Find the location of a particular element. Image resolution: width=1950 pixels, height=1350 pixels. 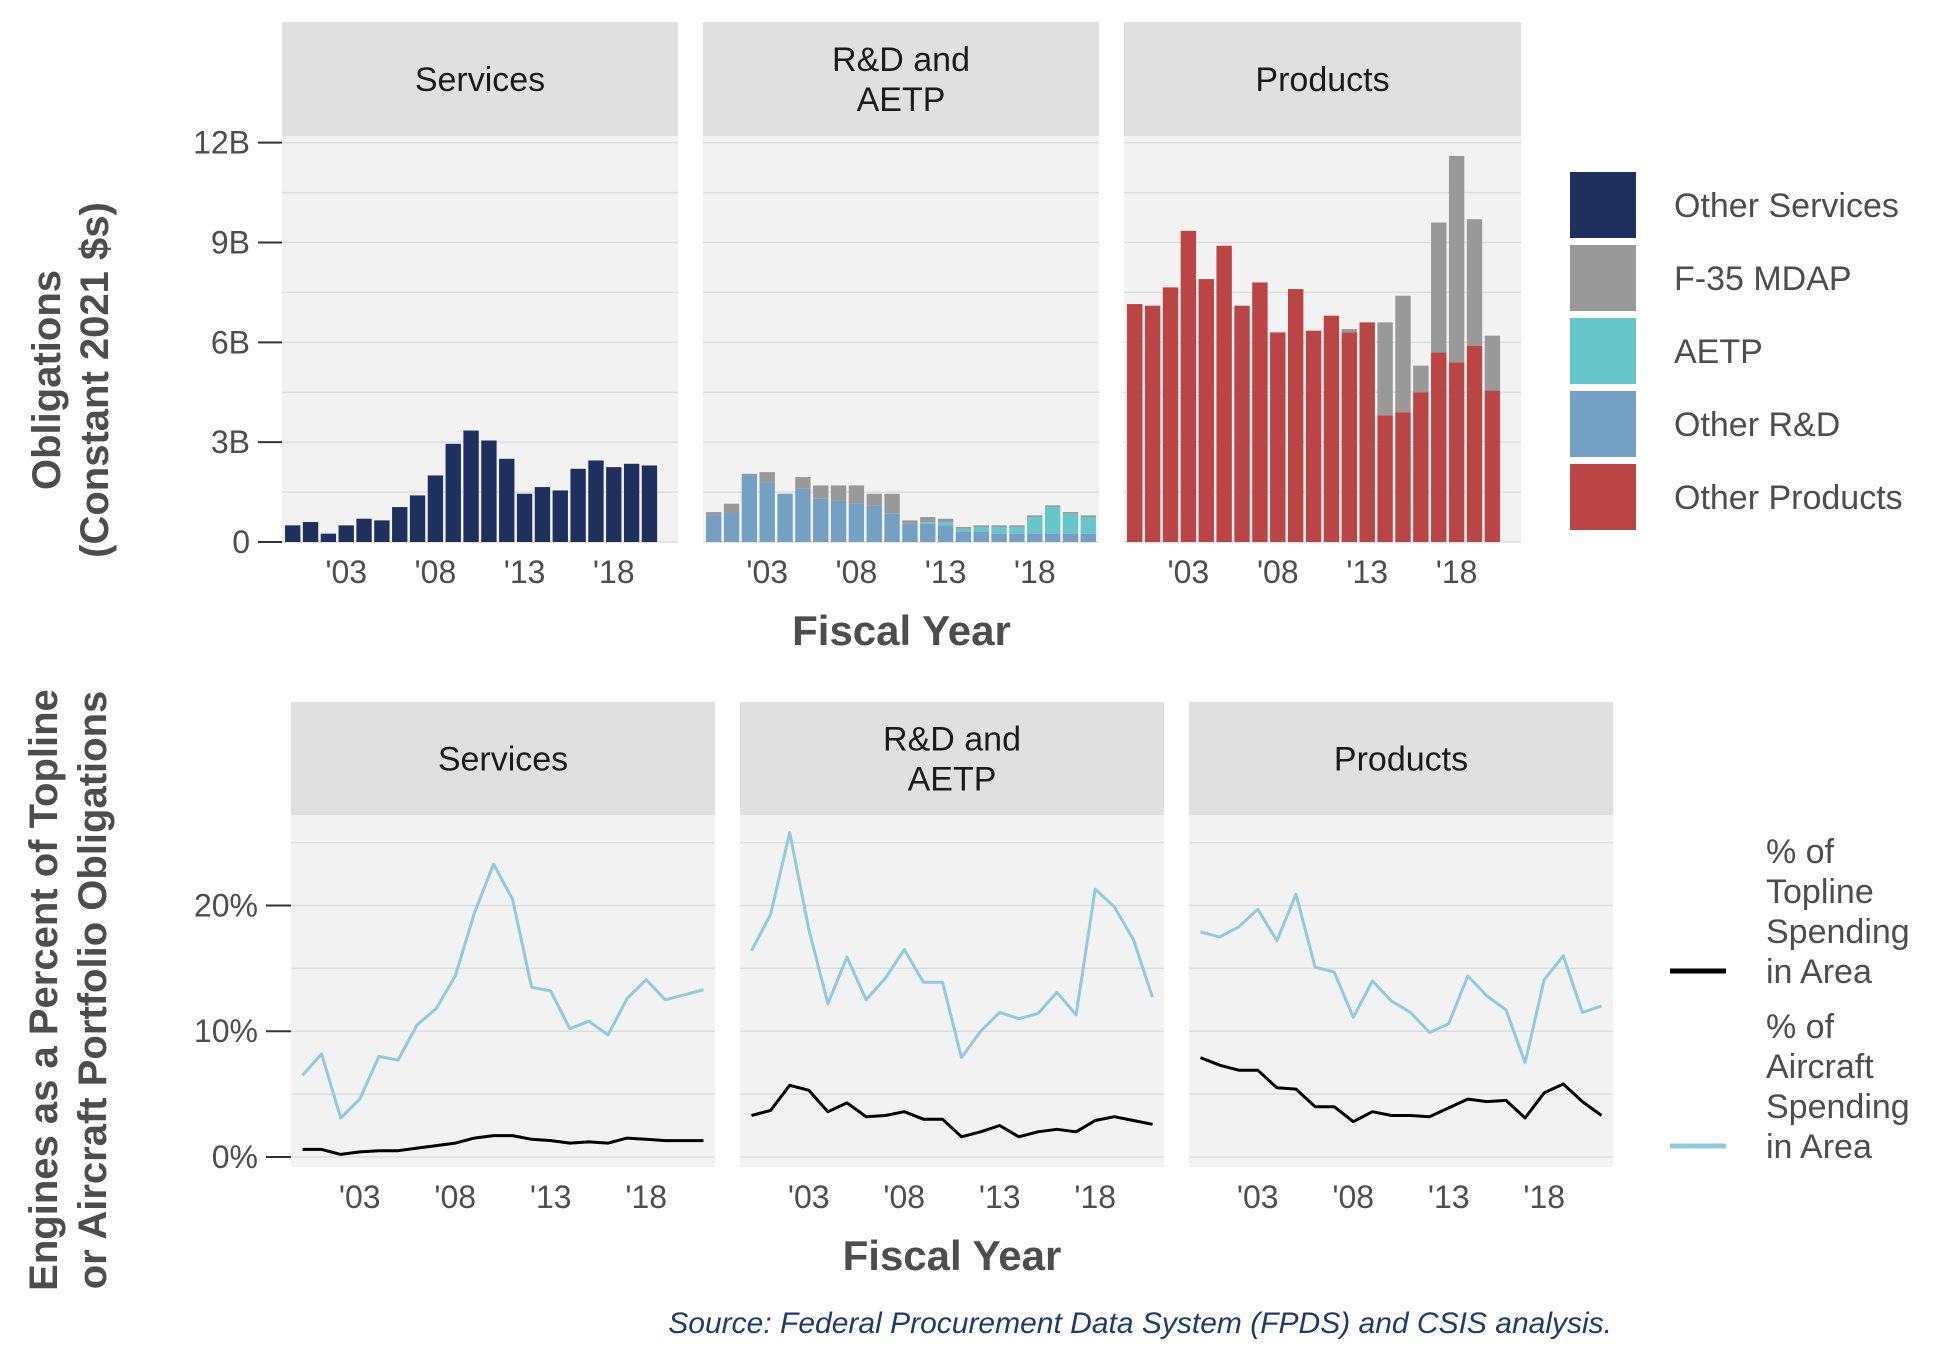

panel-background is located at coordinates (952, 991).